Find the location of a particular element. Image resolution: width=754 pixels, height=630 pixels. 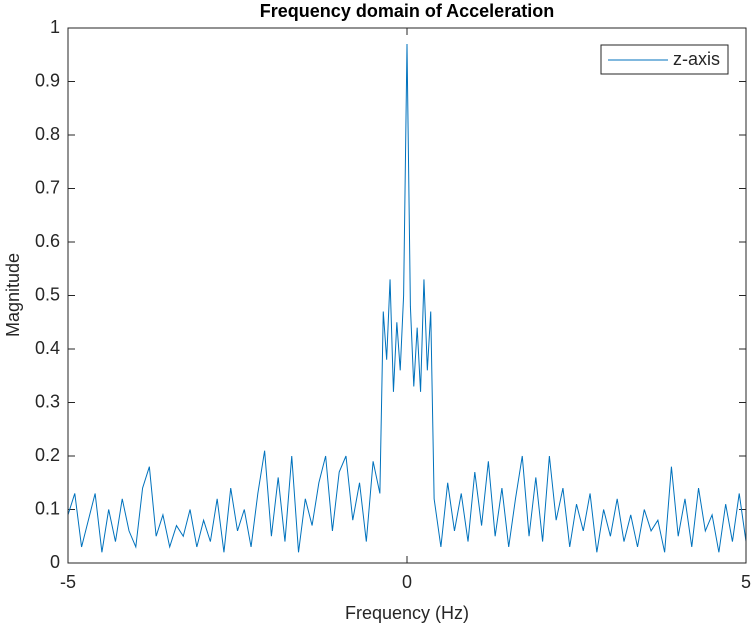

y-tick-label: 0.4 is located at coordinates (47, 348).